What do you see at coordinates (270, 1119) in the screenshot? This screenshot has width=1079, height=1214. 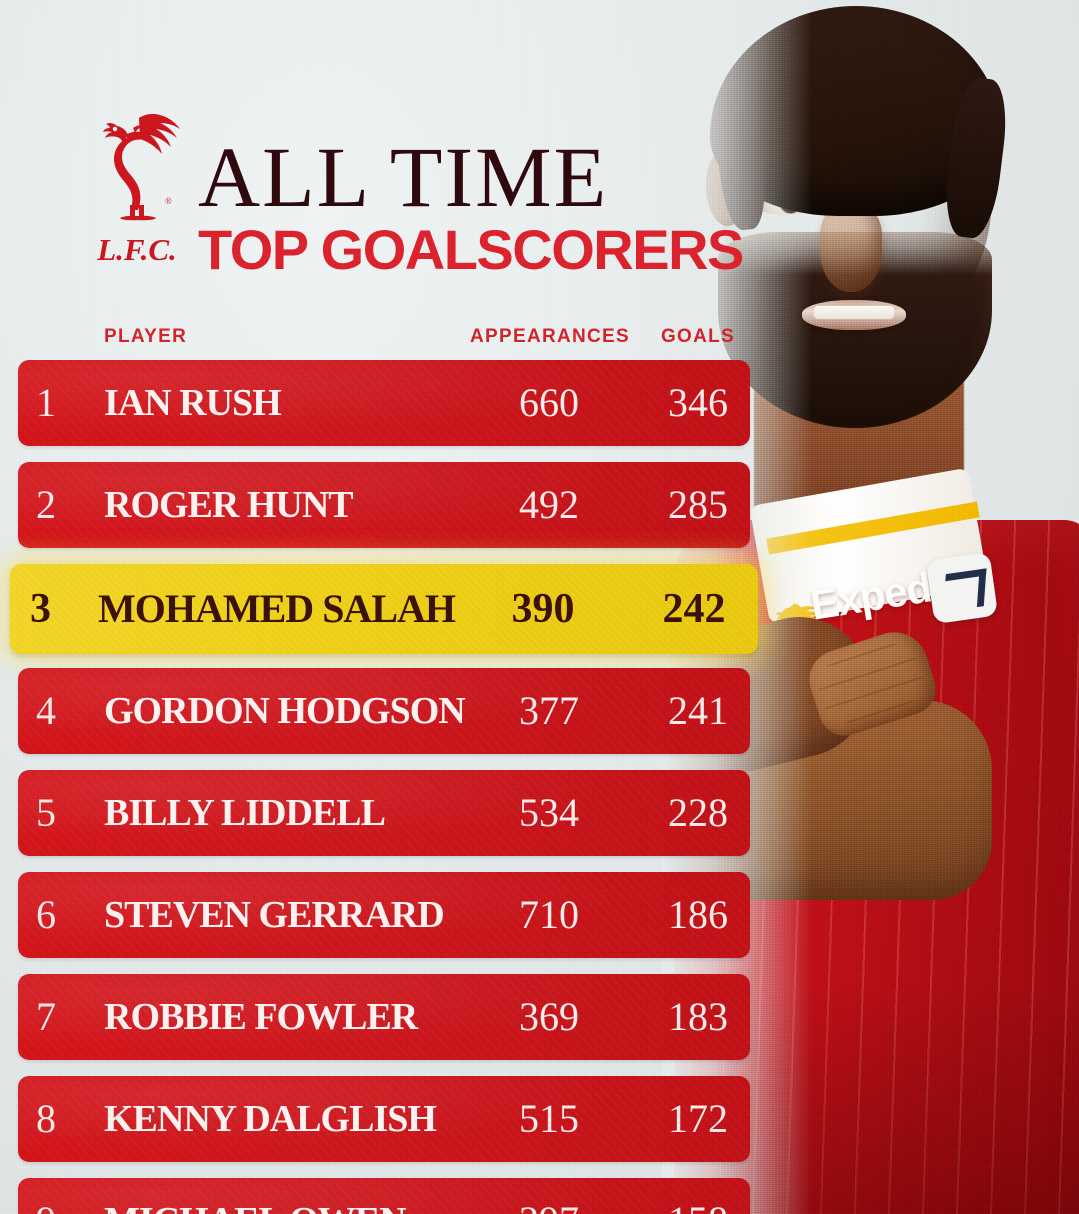 I see `row-player-name: KENNY DALGLISH` at bounding box center [270, 1119].